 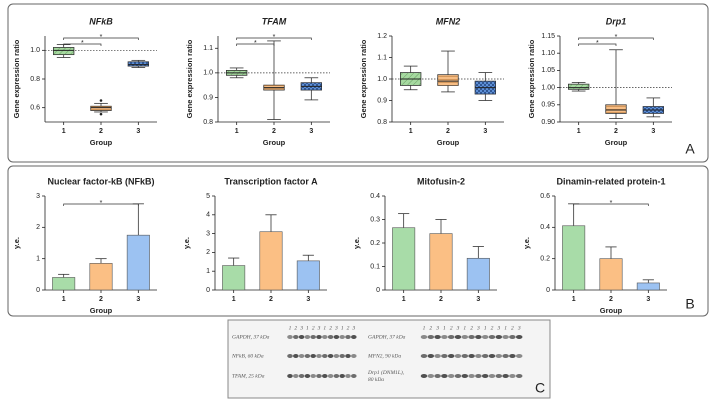 I want to click on outlier, so click(x=101, y=114).